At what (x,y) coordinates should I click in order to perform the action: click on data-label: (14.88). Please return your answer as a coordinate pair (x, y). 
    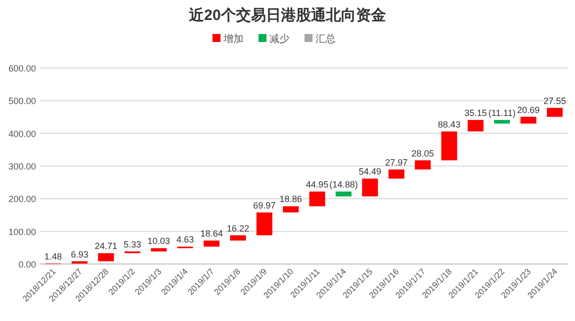
    Looking at the image, I should click on (343, 185).